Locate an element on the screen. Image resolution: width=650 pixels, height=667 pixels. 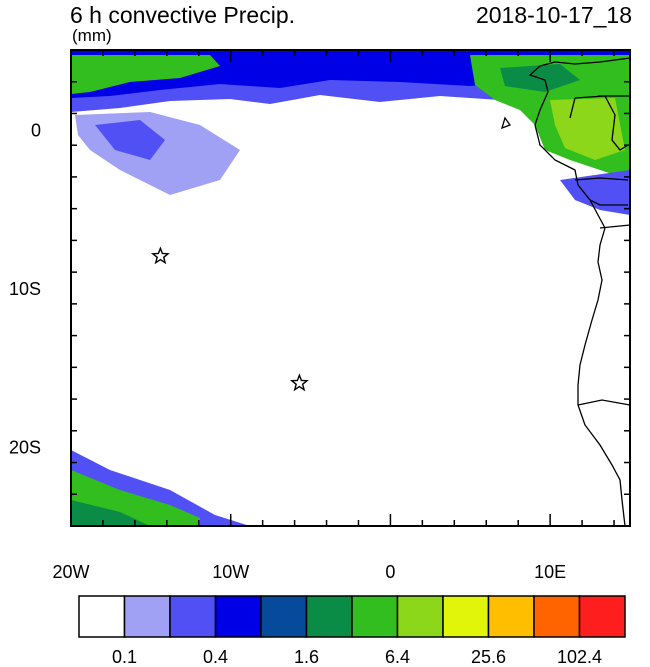
precip-gulf-yellowgreen is located at coordinates (587, 129).